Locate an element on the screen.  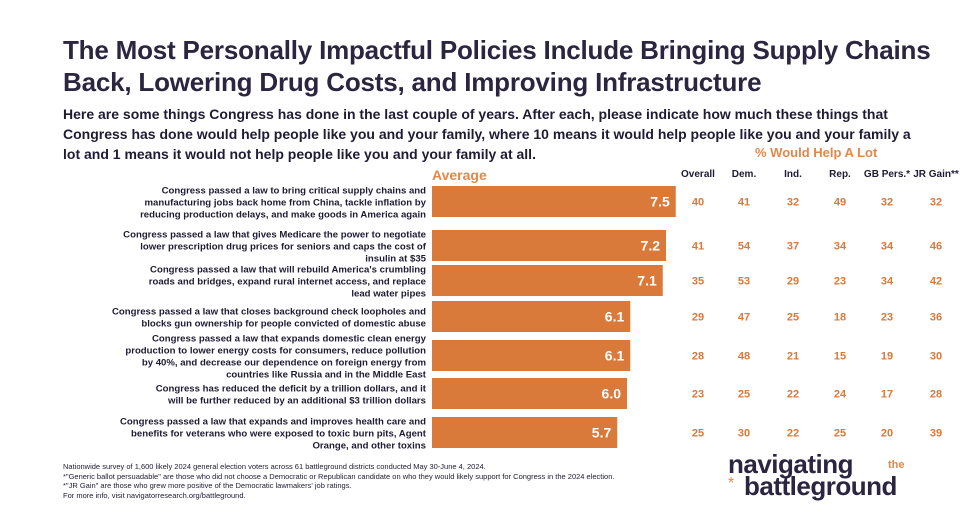
table-cell: 48 is located at coordinates (744, 357).